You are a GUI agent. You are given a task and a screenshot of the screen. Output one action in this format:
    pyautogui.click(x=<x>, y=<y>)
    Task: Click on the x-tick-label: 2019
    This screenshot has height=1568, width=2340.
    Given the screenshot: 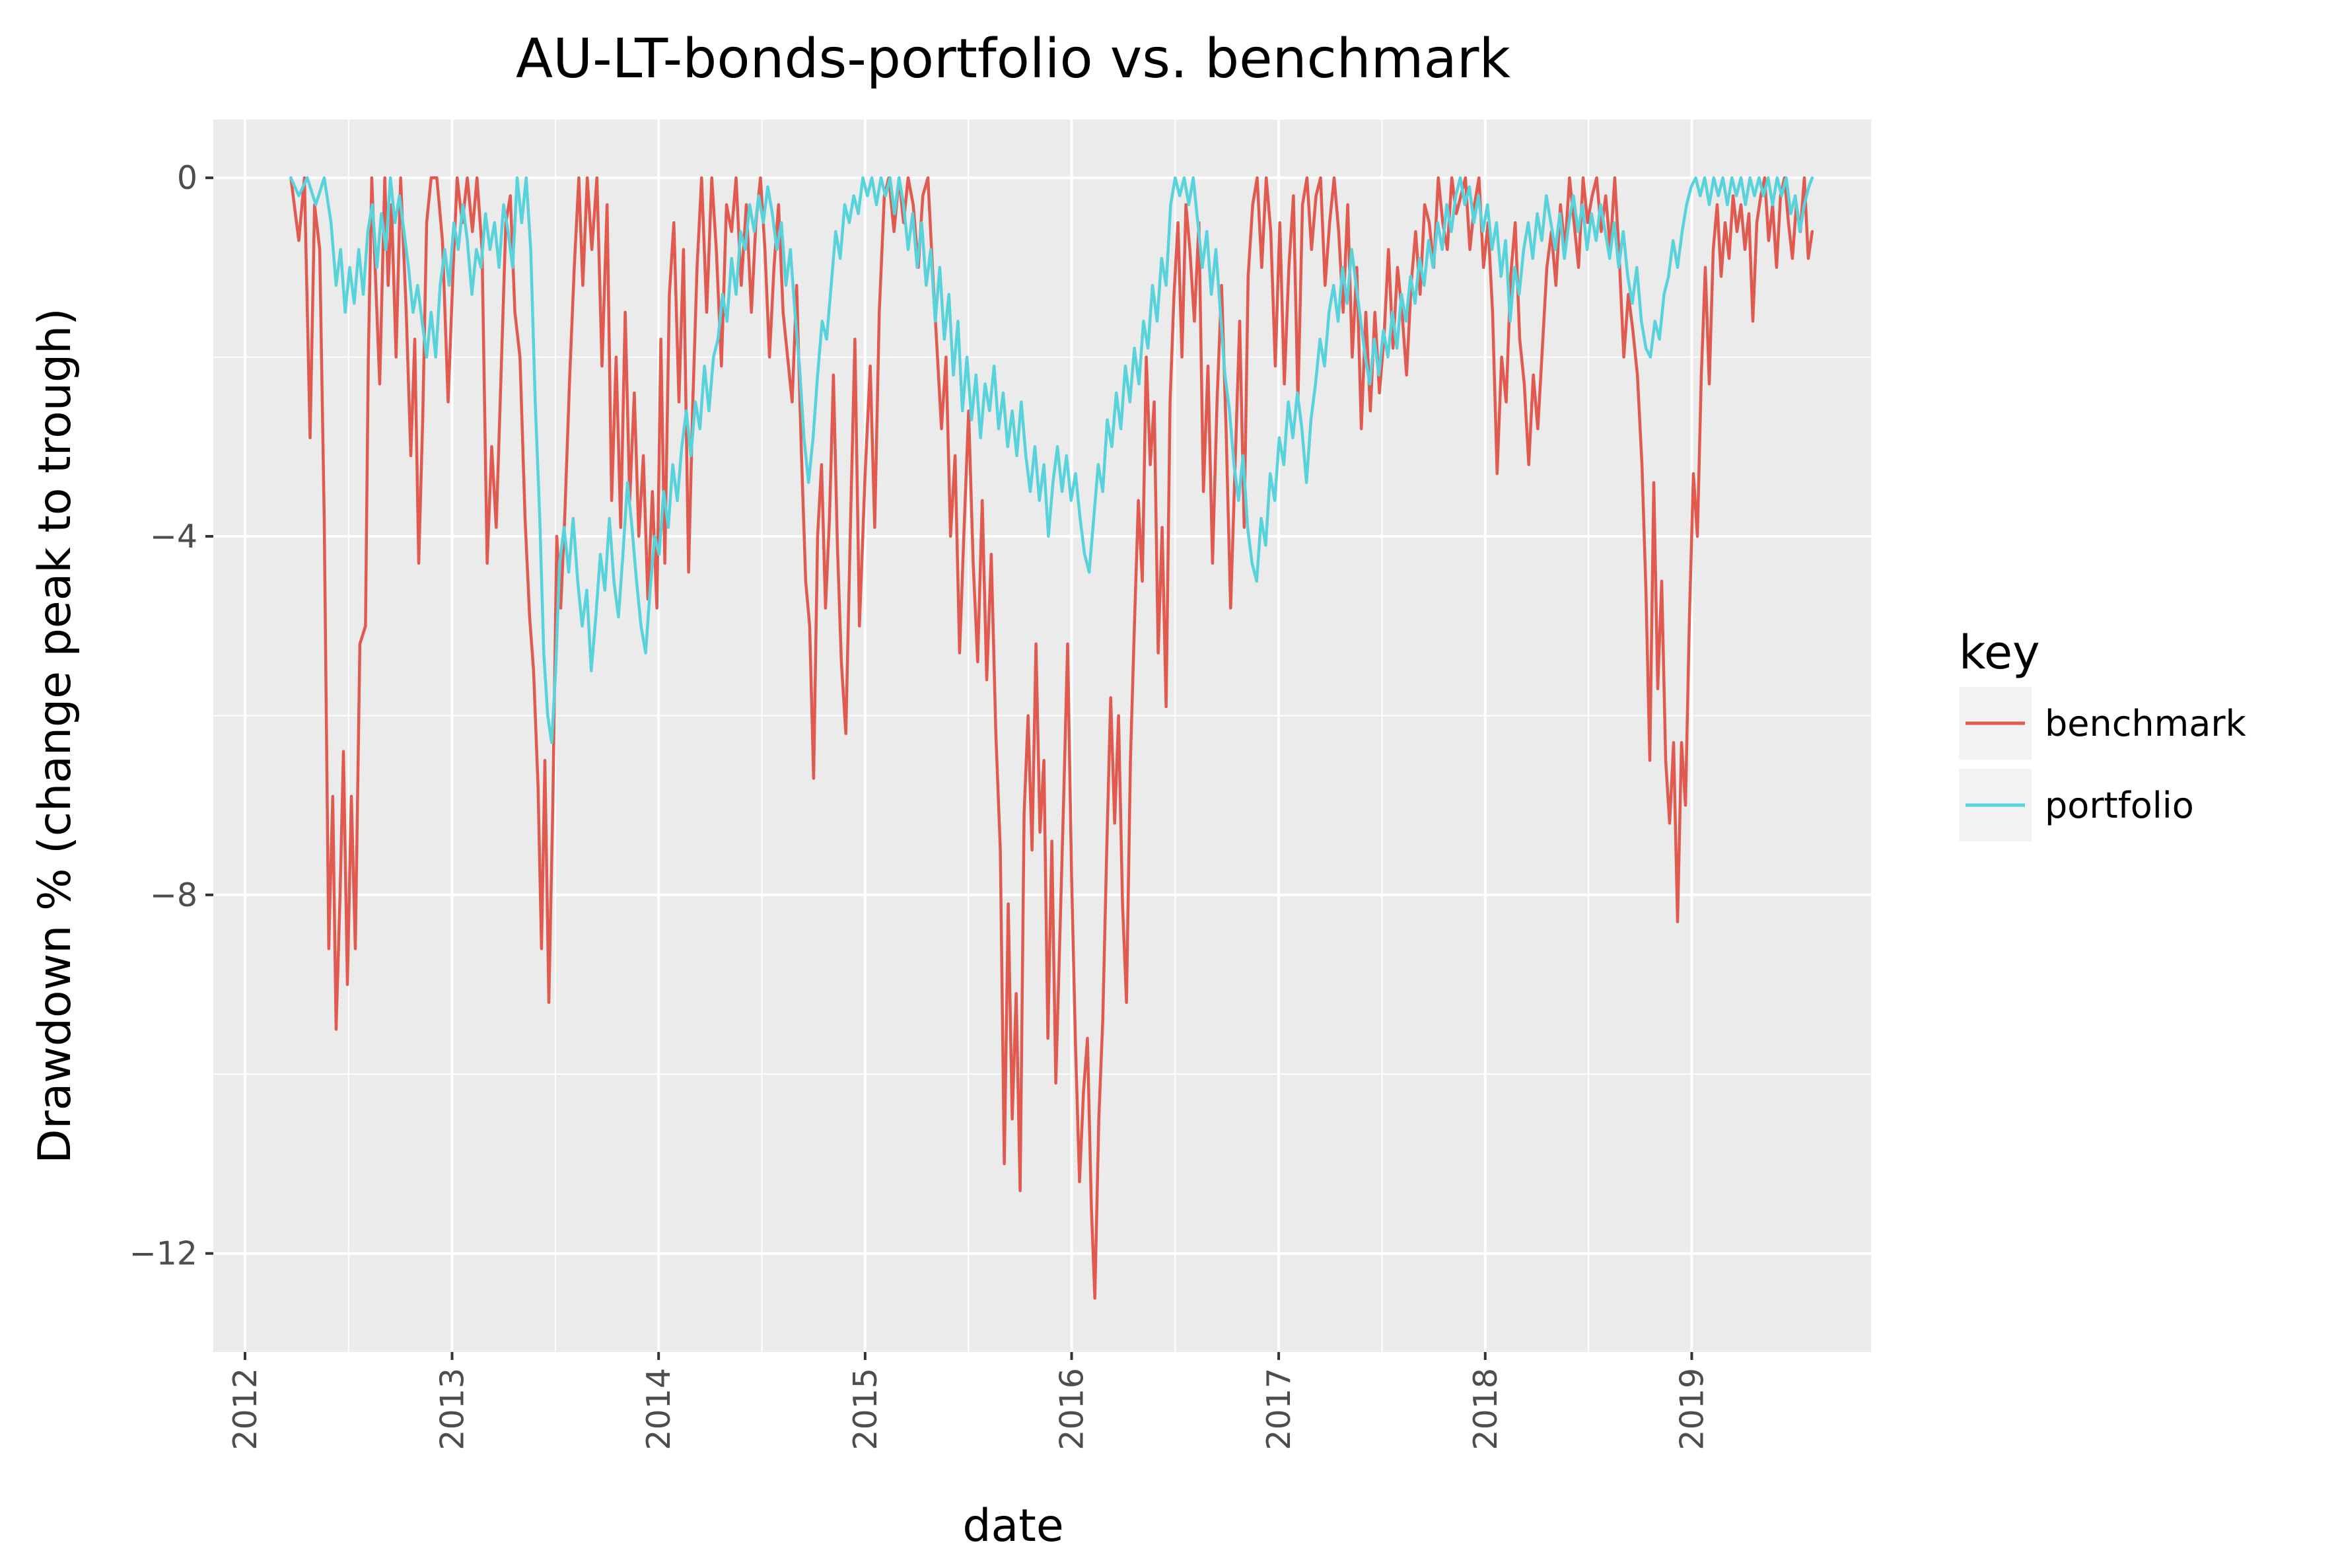 What is the action you would take?
    pyautogui.click(x=1692, y=1409)
    